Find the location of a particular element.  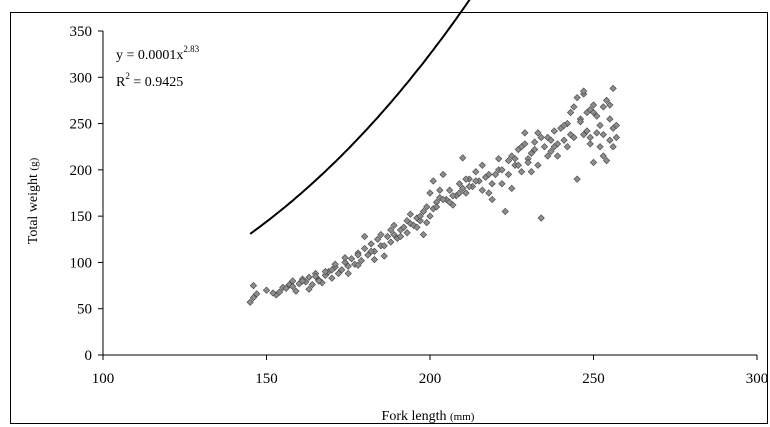

y-tick-label: 100 is located at coordinates (81, 263).